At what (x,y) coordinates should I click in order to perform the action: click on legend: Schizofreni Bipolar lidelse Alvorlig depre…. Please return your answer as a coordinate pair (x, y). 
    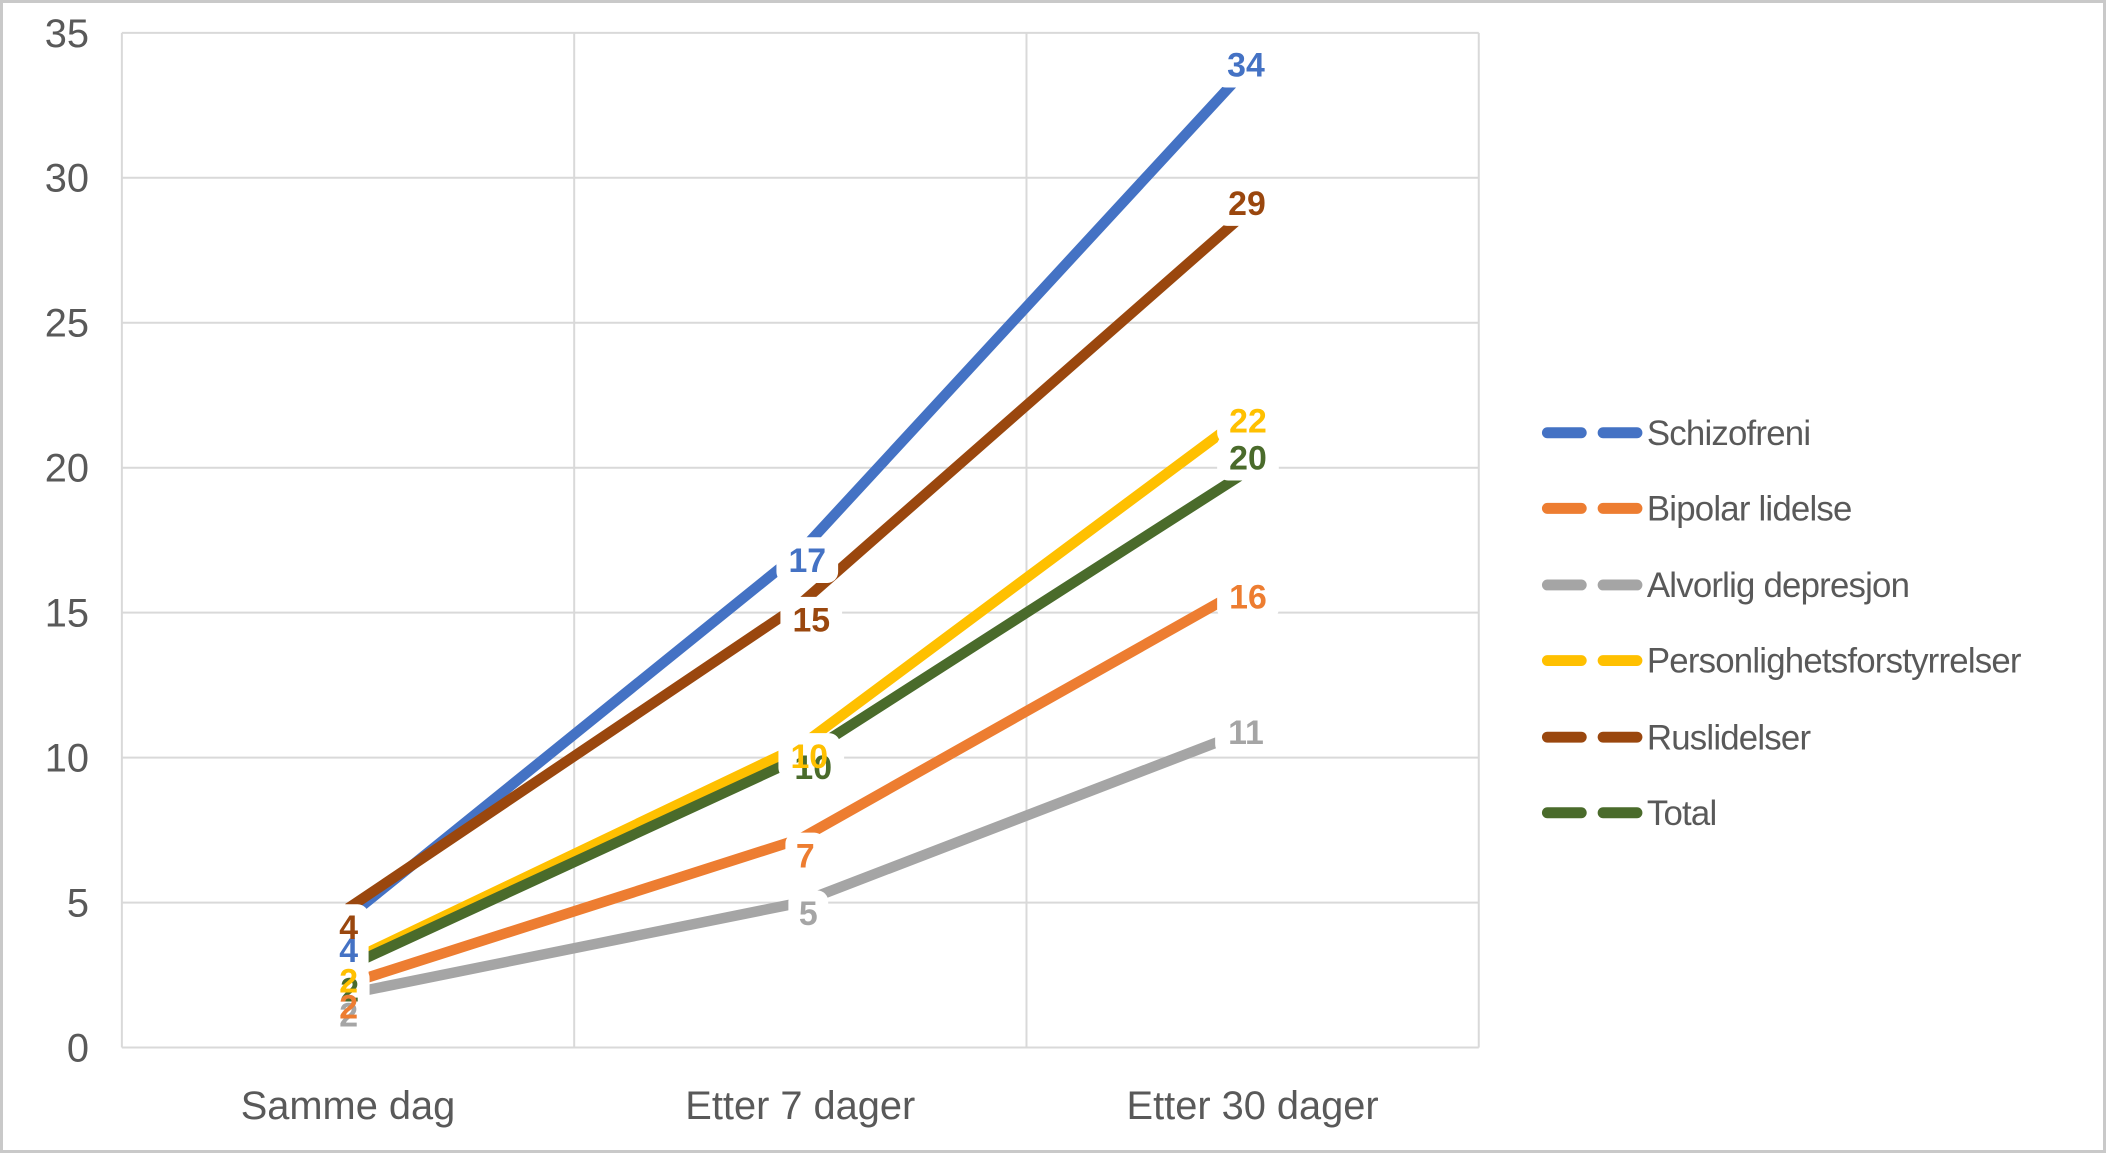
    Looking at the image, I should click on (1782, 623).